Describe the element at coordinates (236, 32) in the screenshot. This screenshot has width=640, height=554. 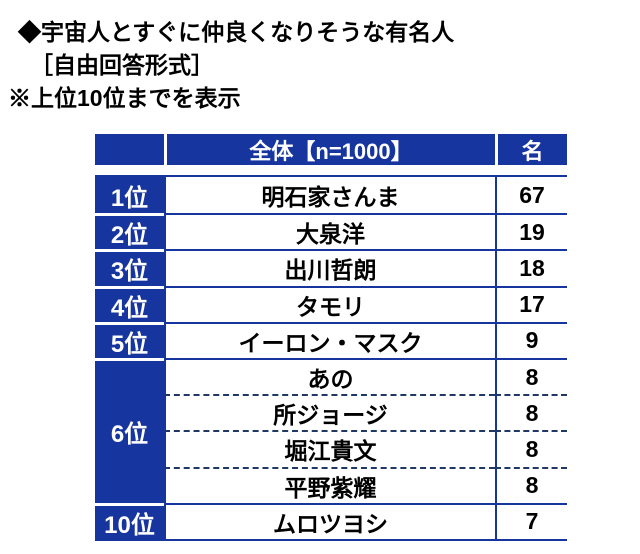
I see `survey-title: ◆宇宙人とすぐに仲良くなりそうな有名人` at that location.